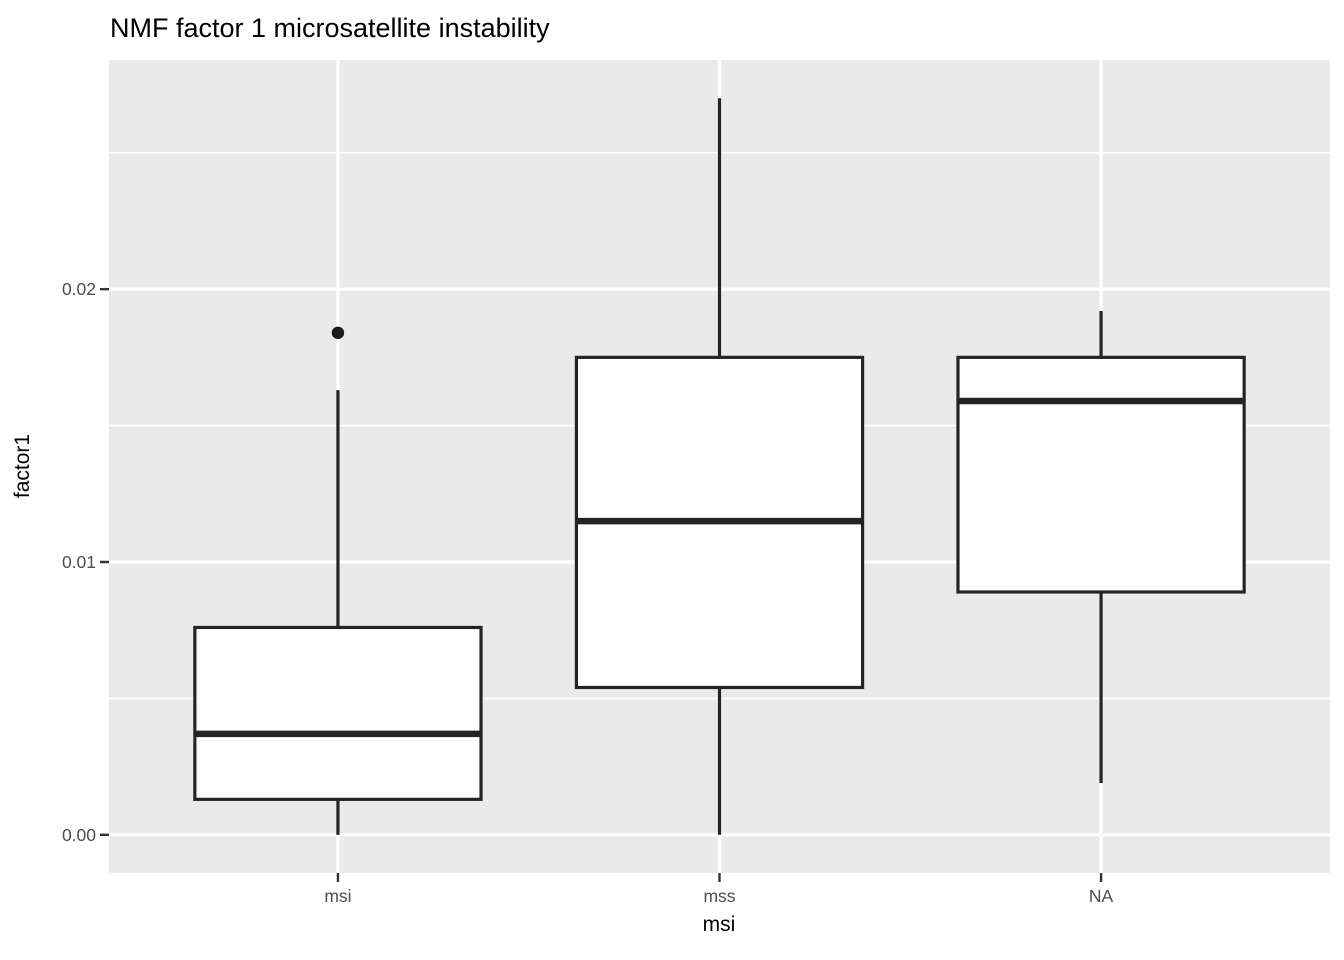 This screenshot has width=1344, height=960. What do you see at coordinates (22, 466) in the screenshot?
I see `y-axis-title: factor1` at bounding box center [22, 466].